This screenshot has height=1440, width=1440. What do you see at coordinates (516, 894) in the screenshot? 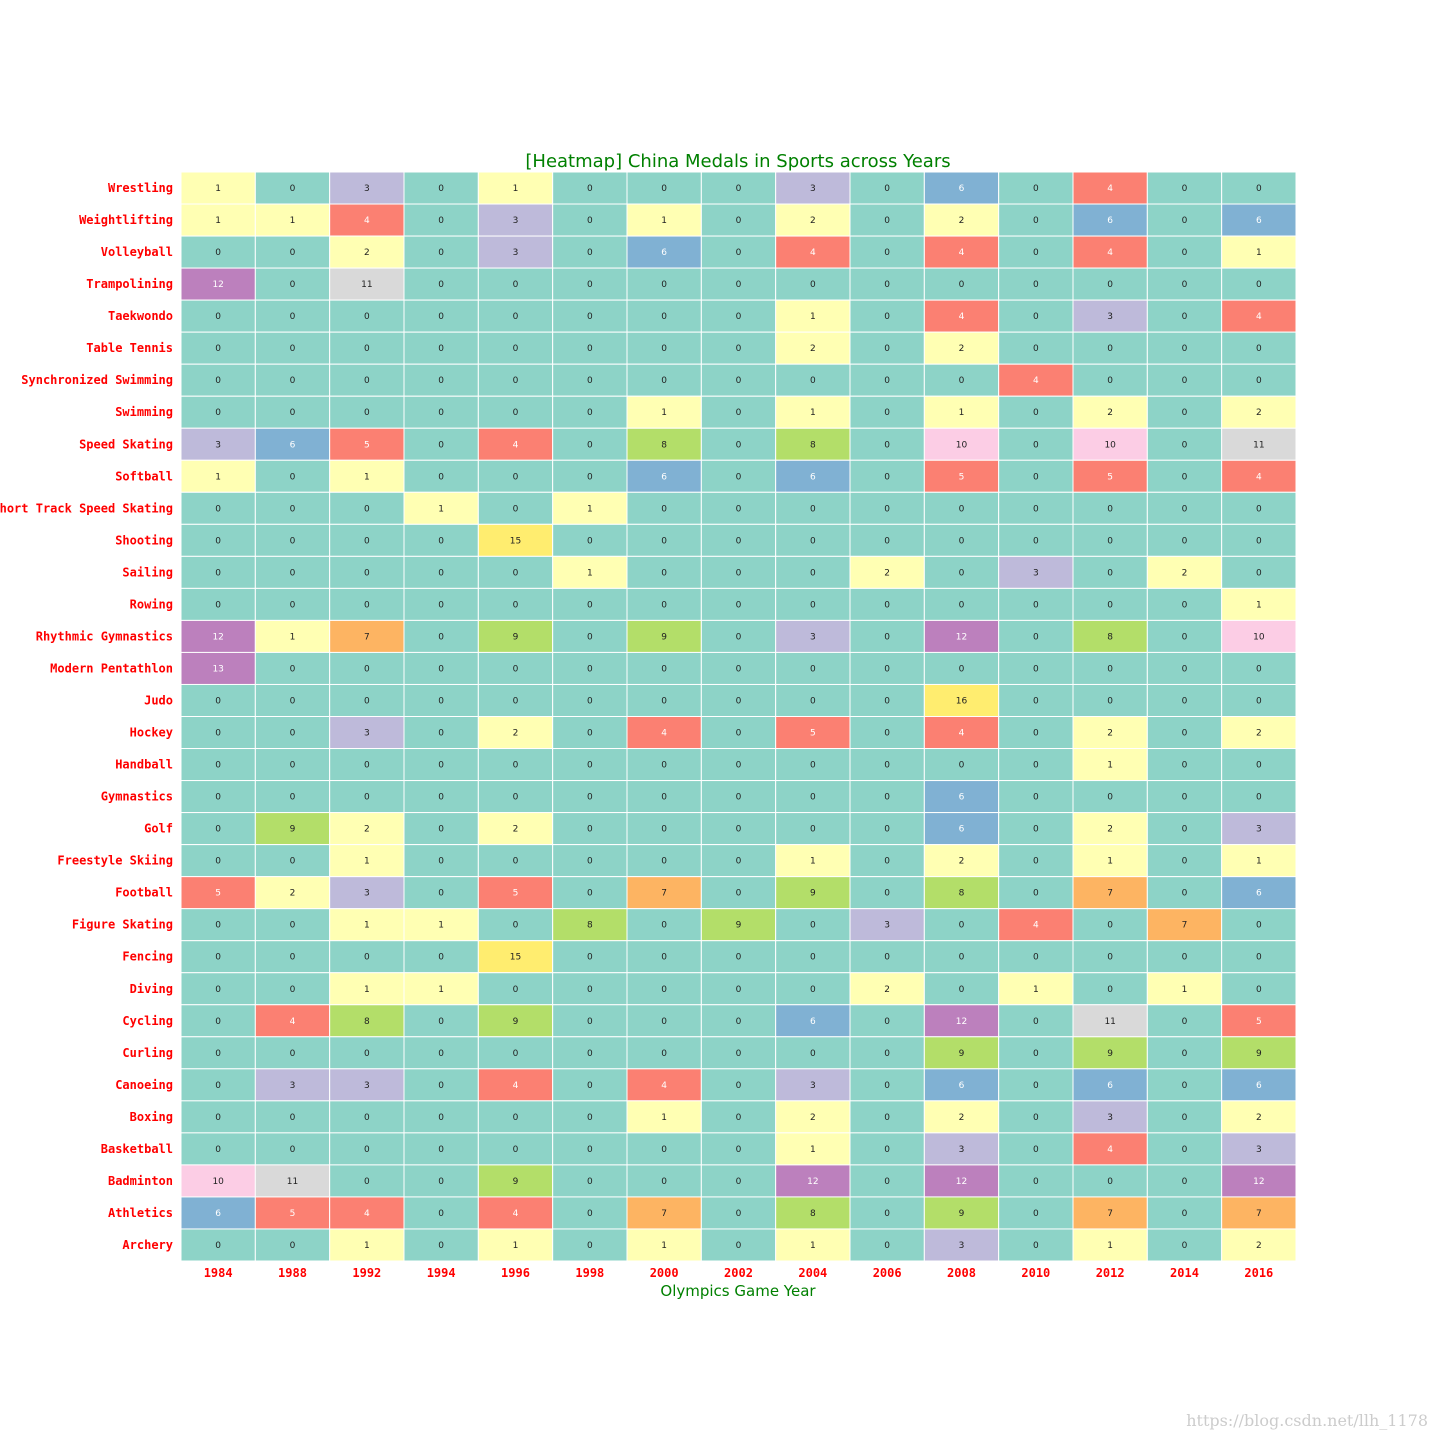
I see `cell-value-label: 5` at bounding box center [516, 894].